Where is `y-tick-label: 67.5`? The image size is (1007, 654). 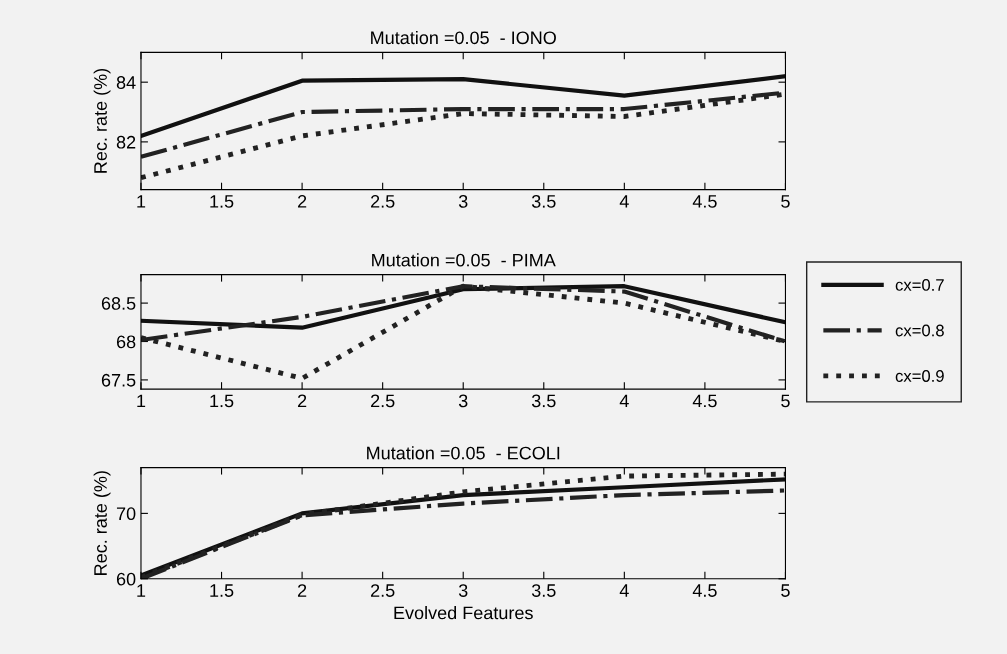
y-tick-label: 67.5 is located at coordinates (118, 380).